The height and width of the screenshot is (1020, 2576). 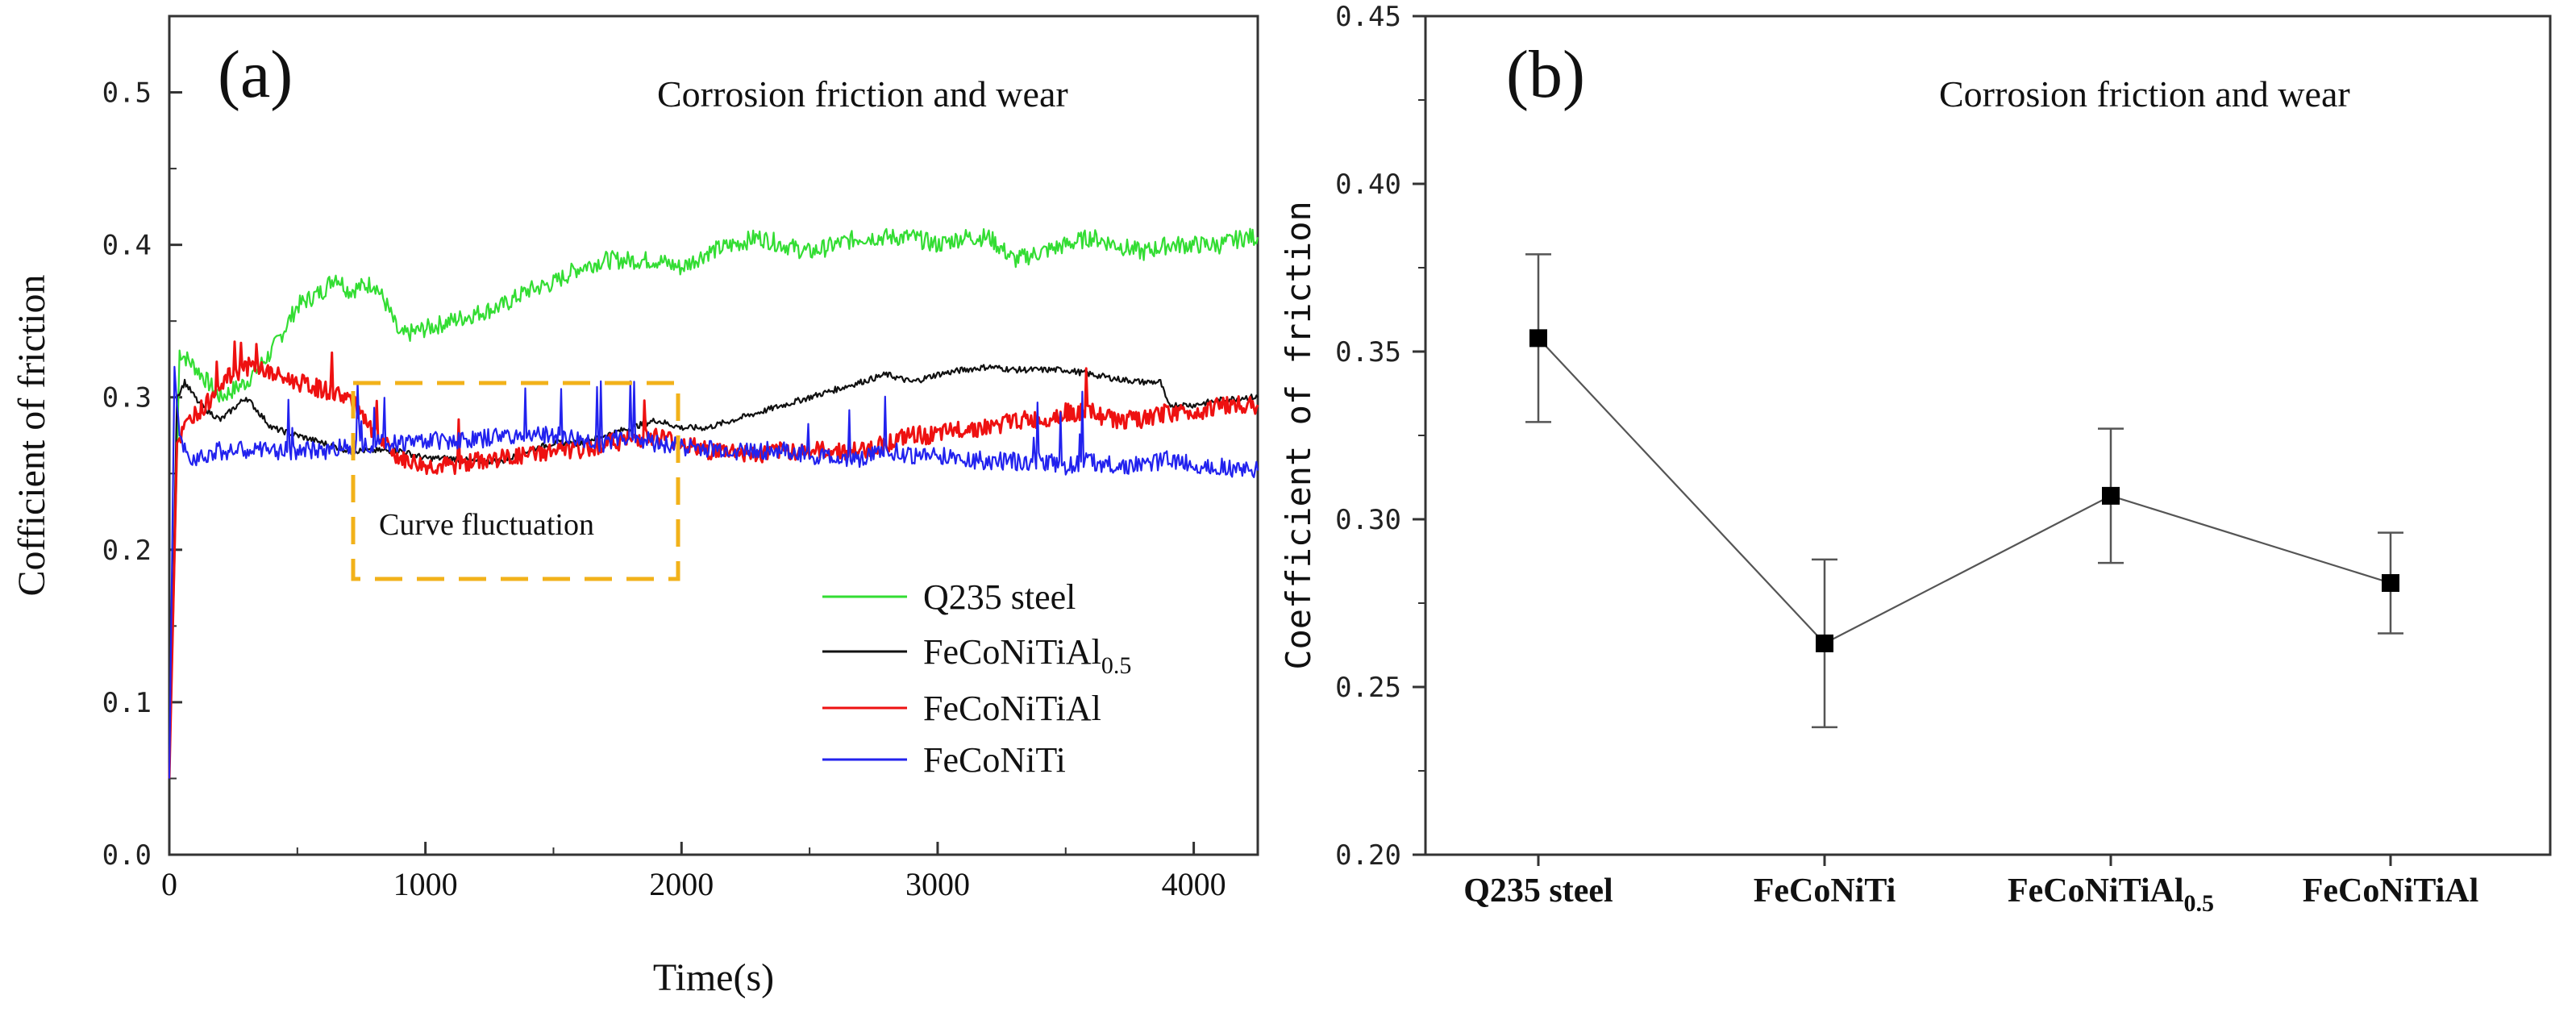 What do you see at coordinates (682, 884) in the screenshot?
I see `a-xtick-label: 2000` at bounding box center [682, 884].